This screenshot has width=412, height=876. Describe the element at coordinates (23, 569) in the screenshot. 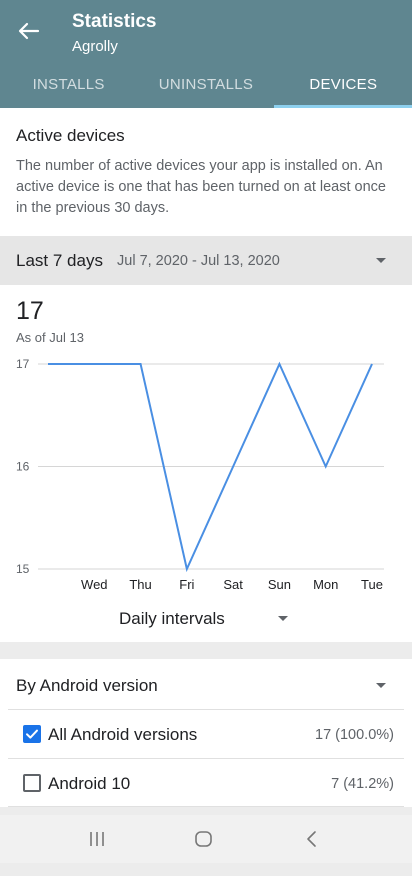

I see `y-tick-label: 15` at that location.